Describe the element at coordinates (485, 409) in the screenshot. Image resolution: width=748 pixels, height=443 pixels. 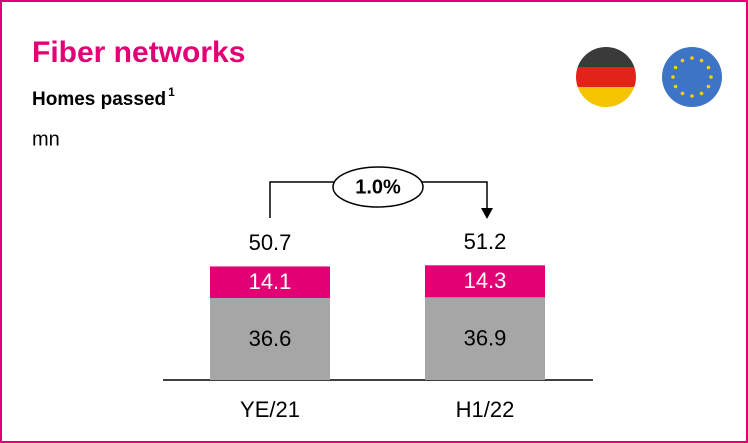
I see `x-tick-label: H1/22` at that location.